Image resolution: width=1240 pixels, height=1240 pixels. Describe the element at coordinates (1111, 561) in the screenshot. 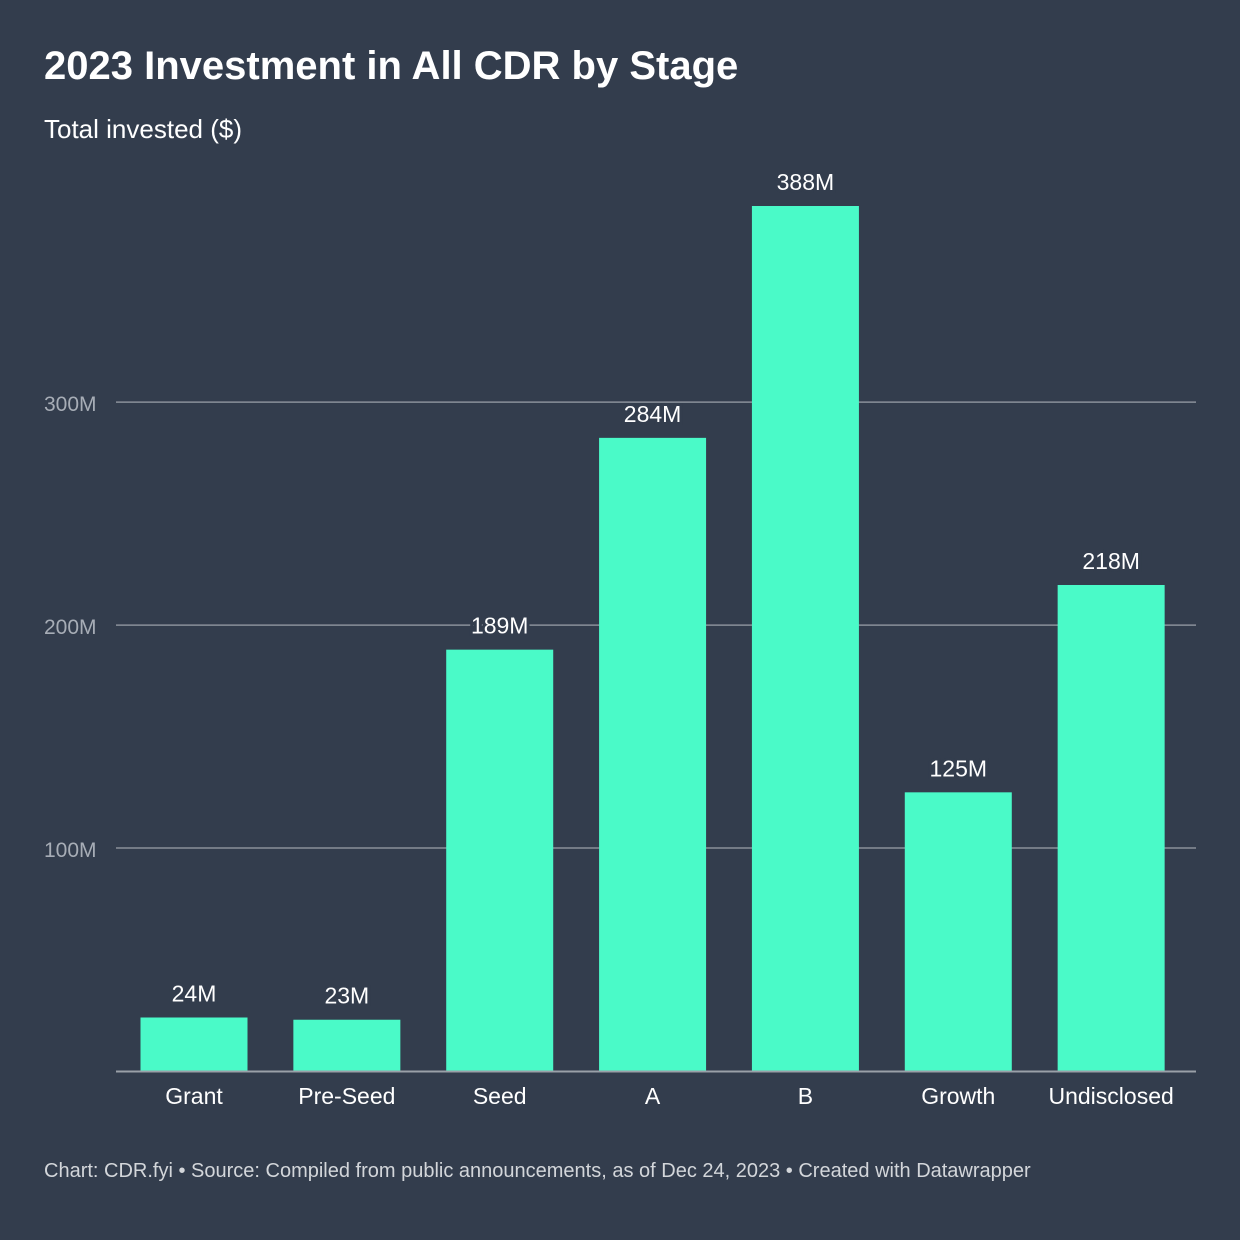

I see `value-label: 218M` at that location.